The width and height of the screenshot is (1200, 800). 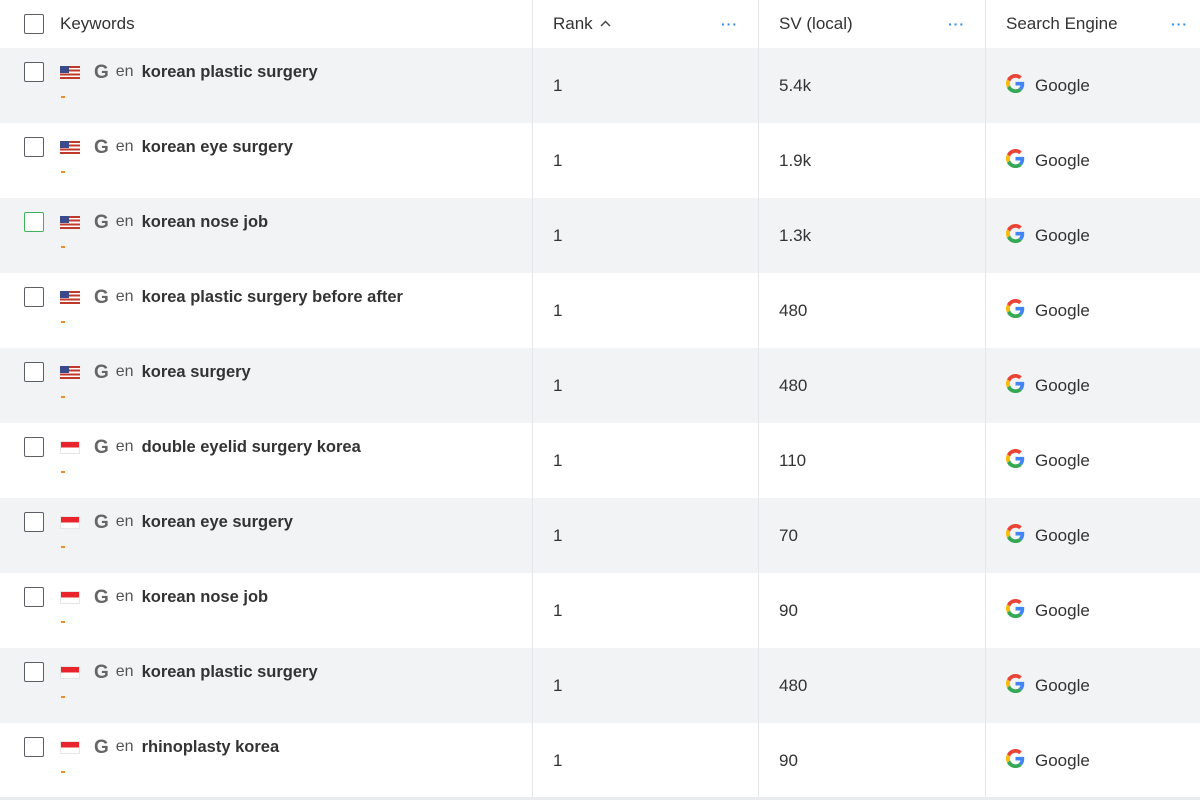 I want to click on keyword-text: double eyelid surgery korea, so click(x=251, y=446).